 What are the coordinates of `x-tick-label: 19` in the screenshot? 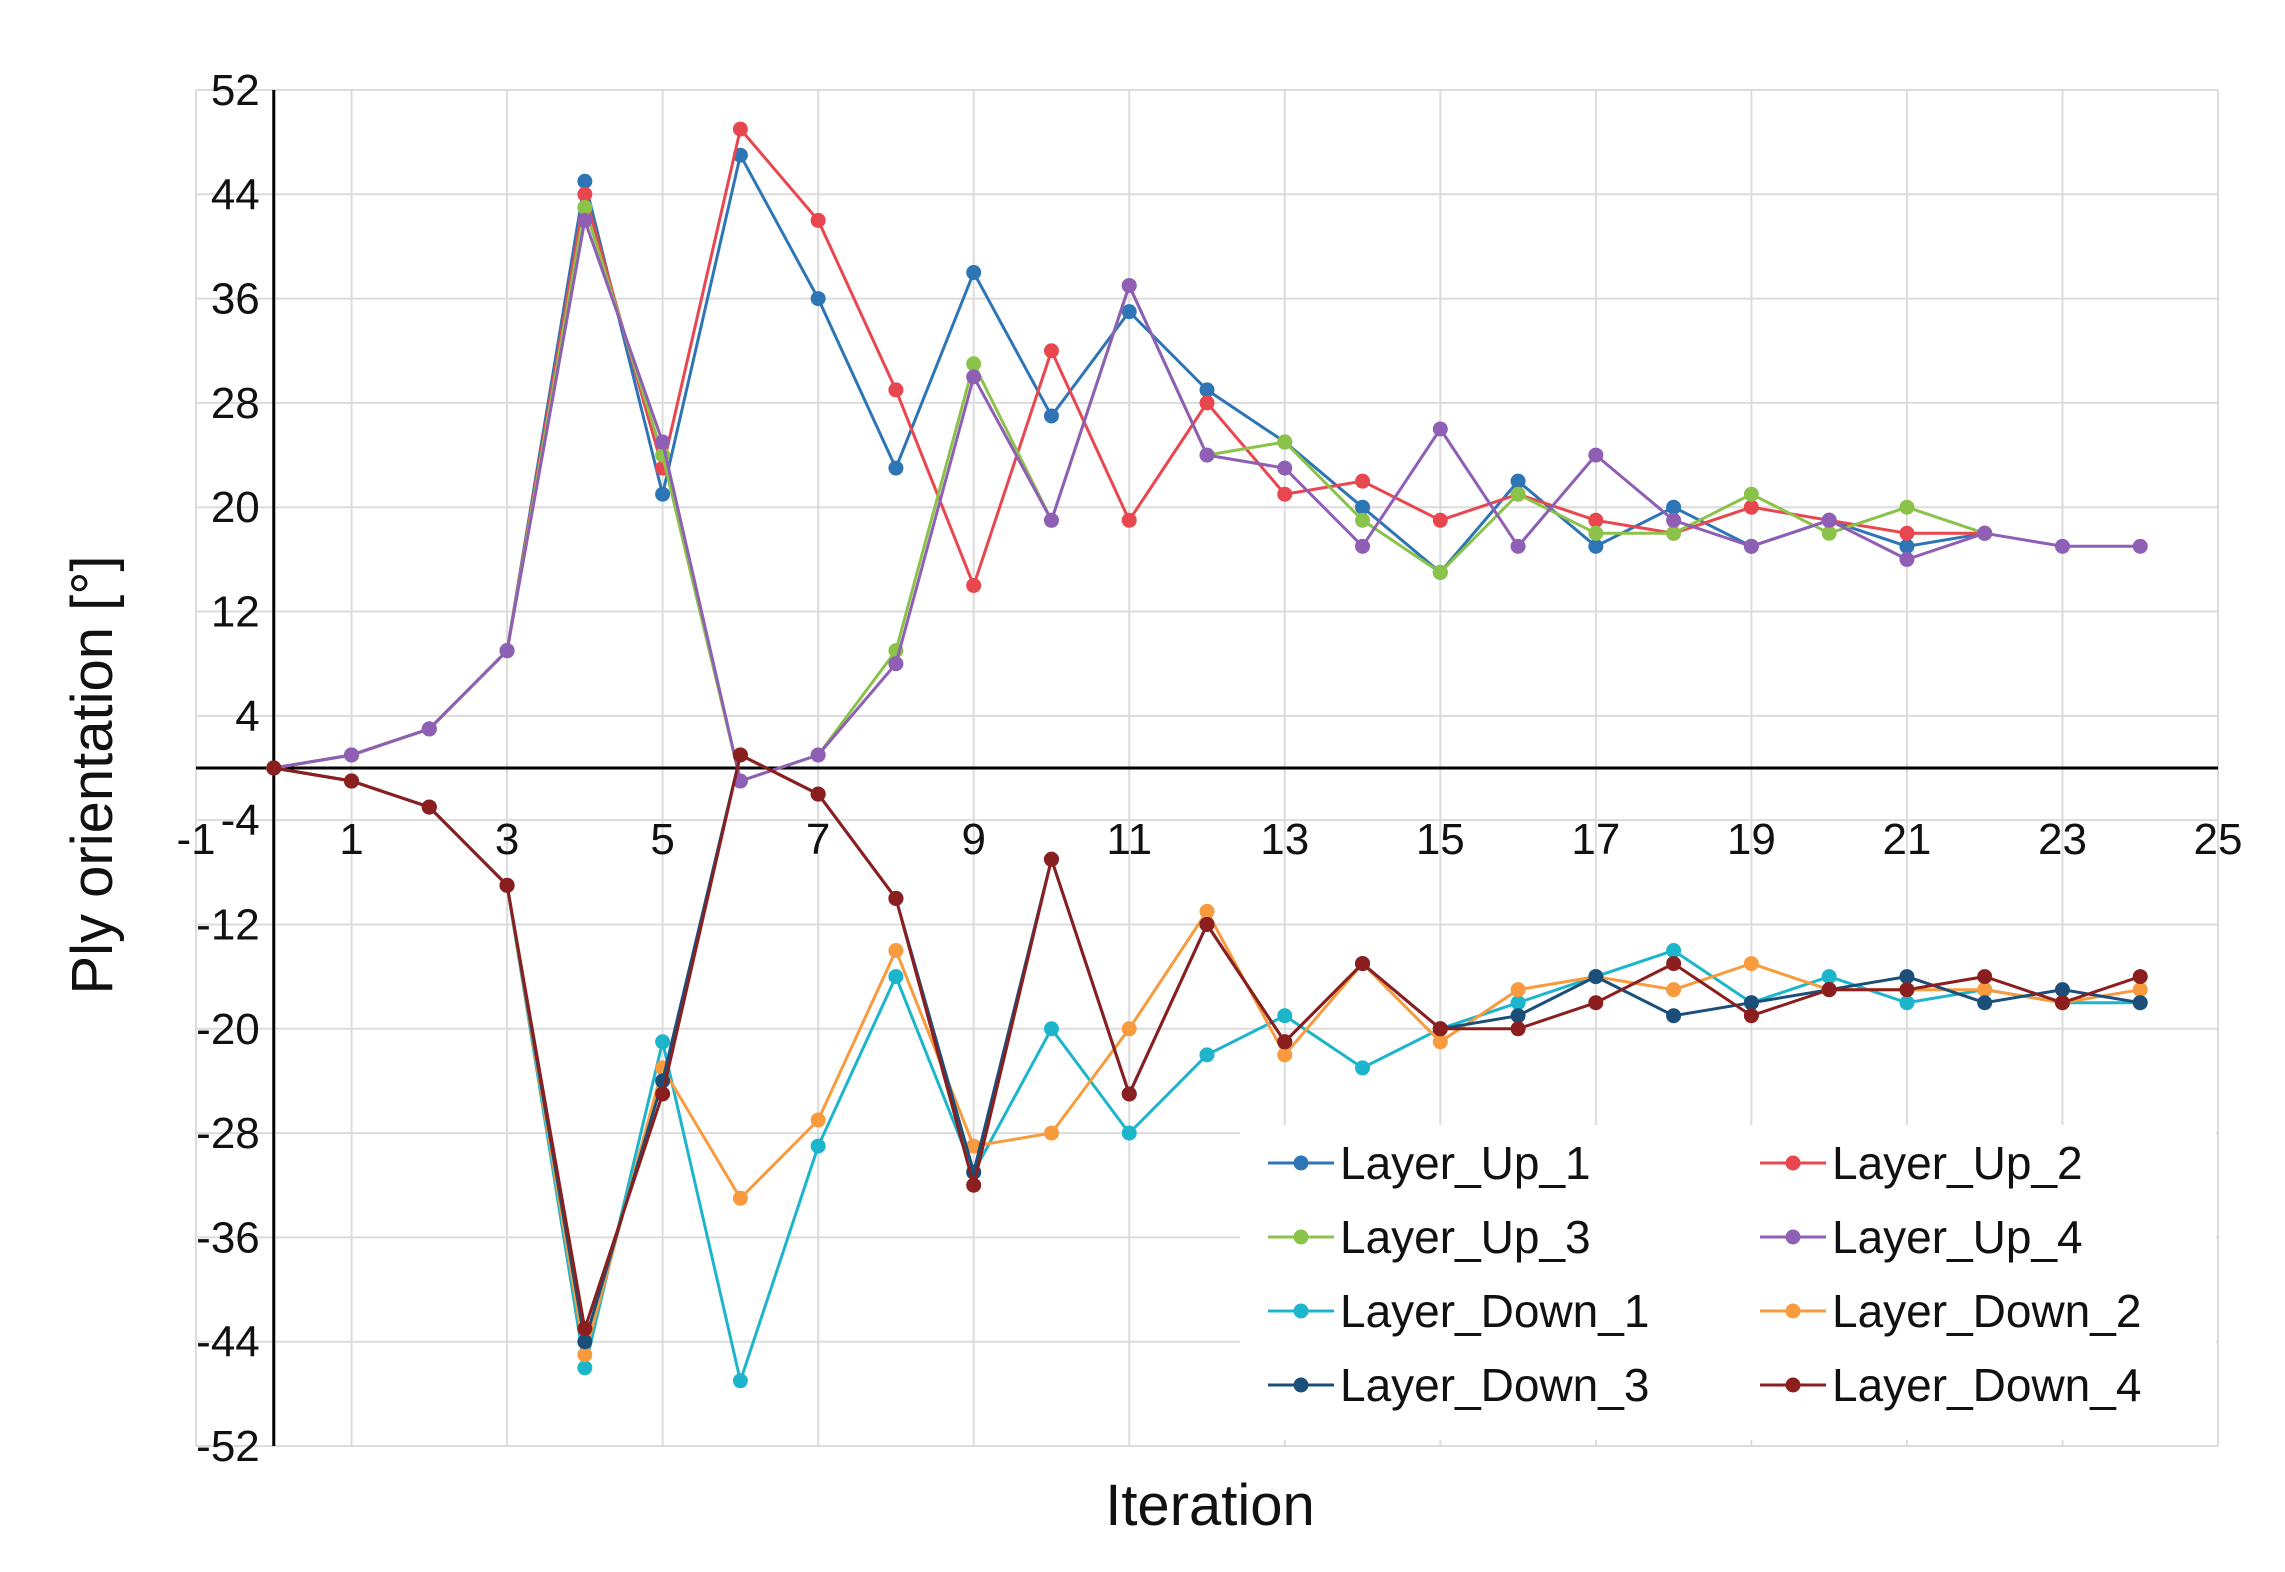 It's located at (1751, 839).